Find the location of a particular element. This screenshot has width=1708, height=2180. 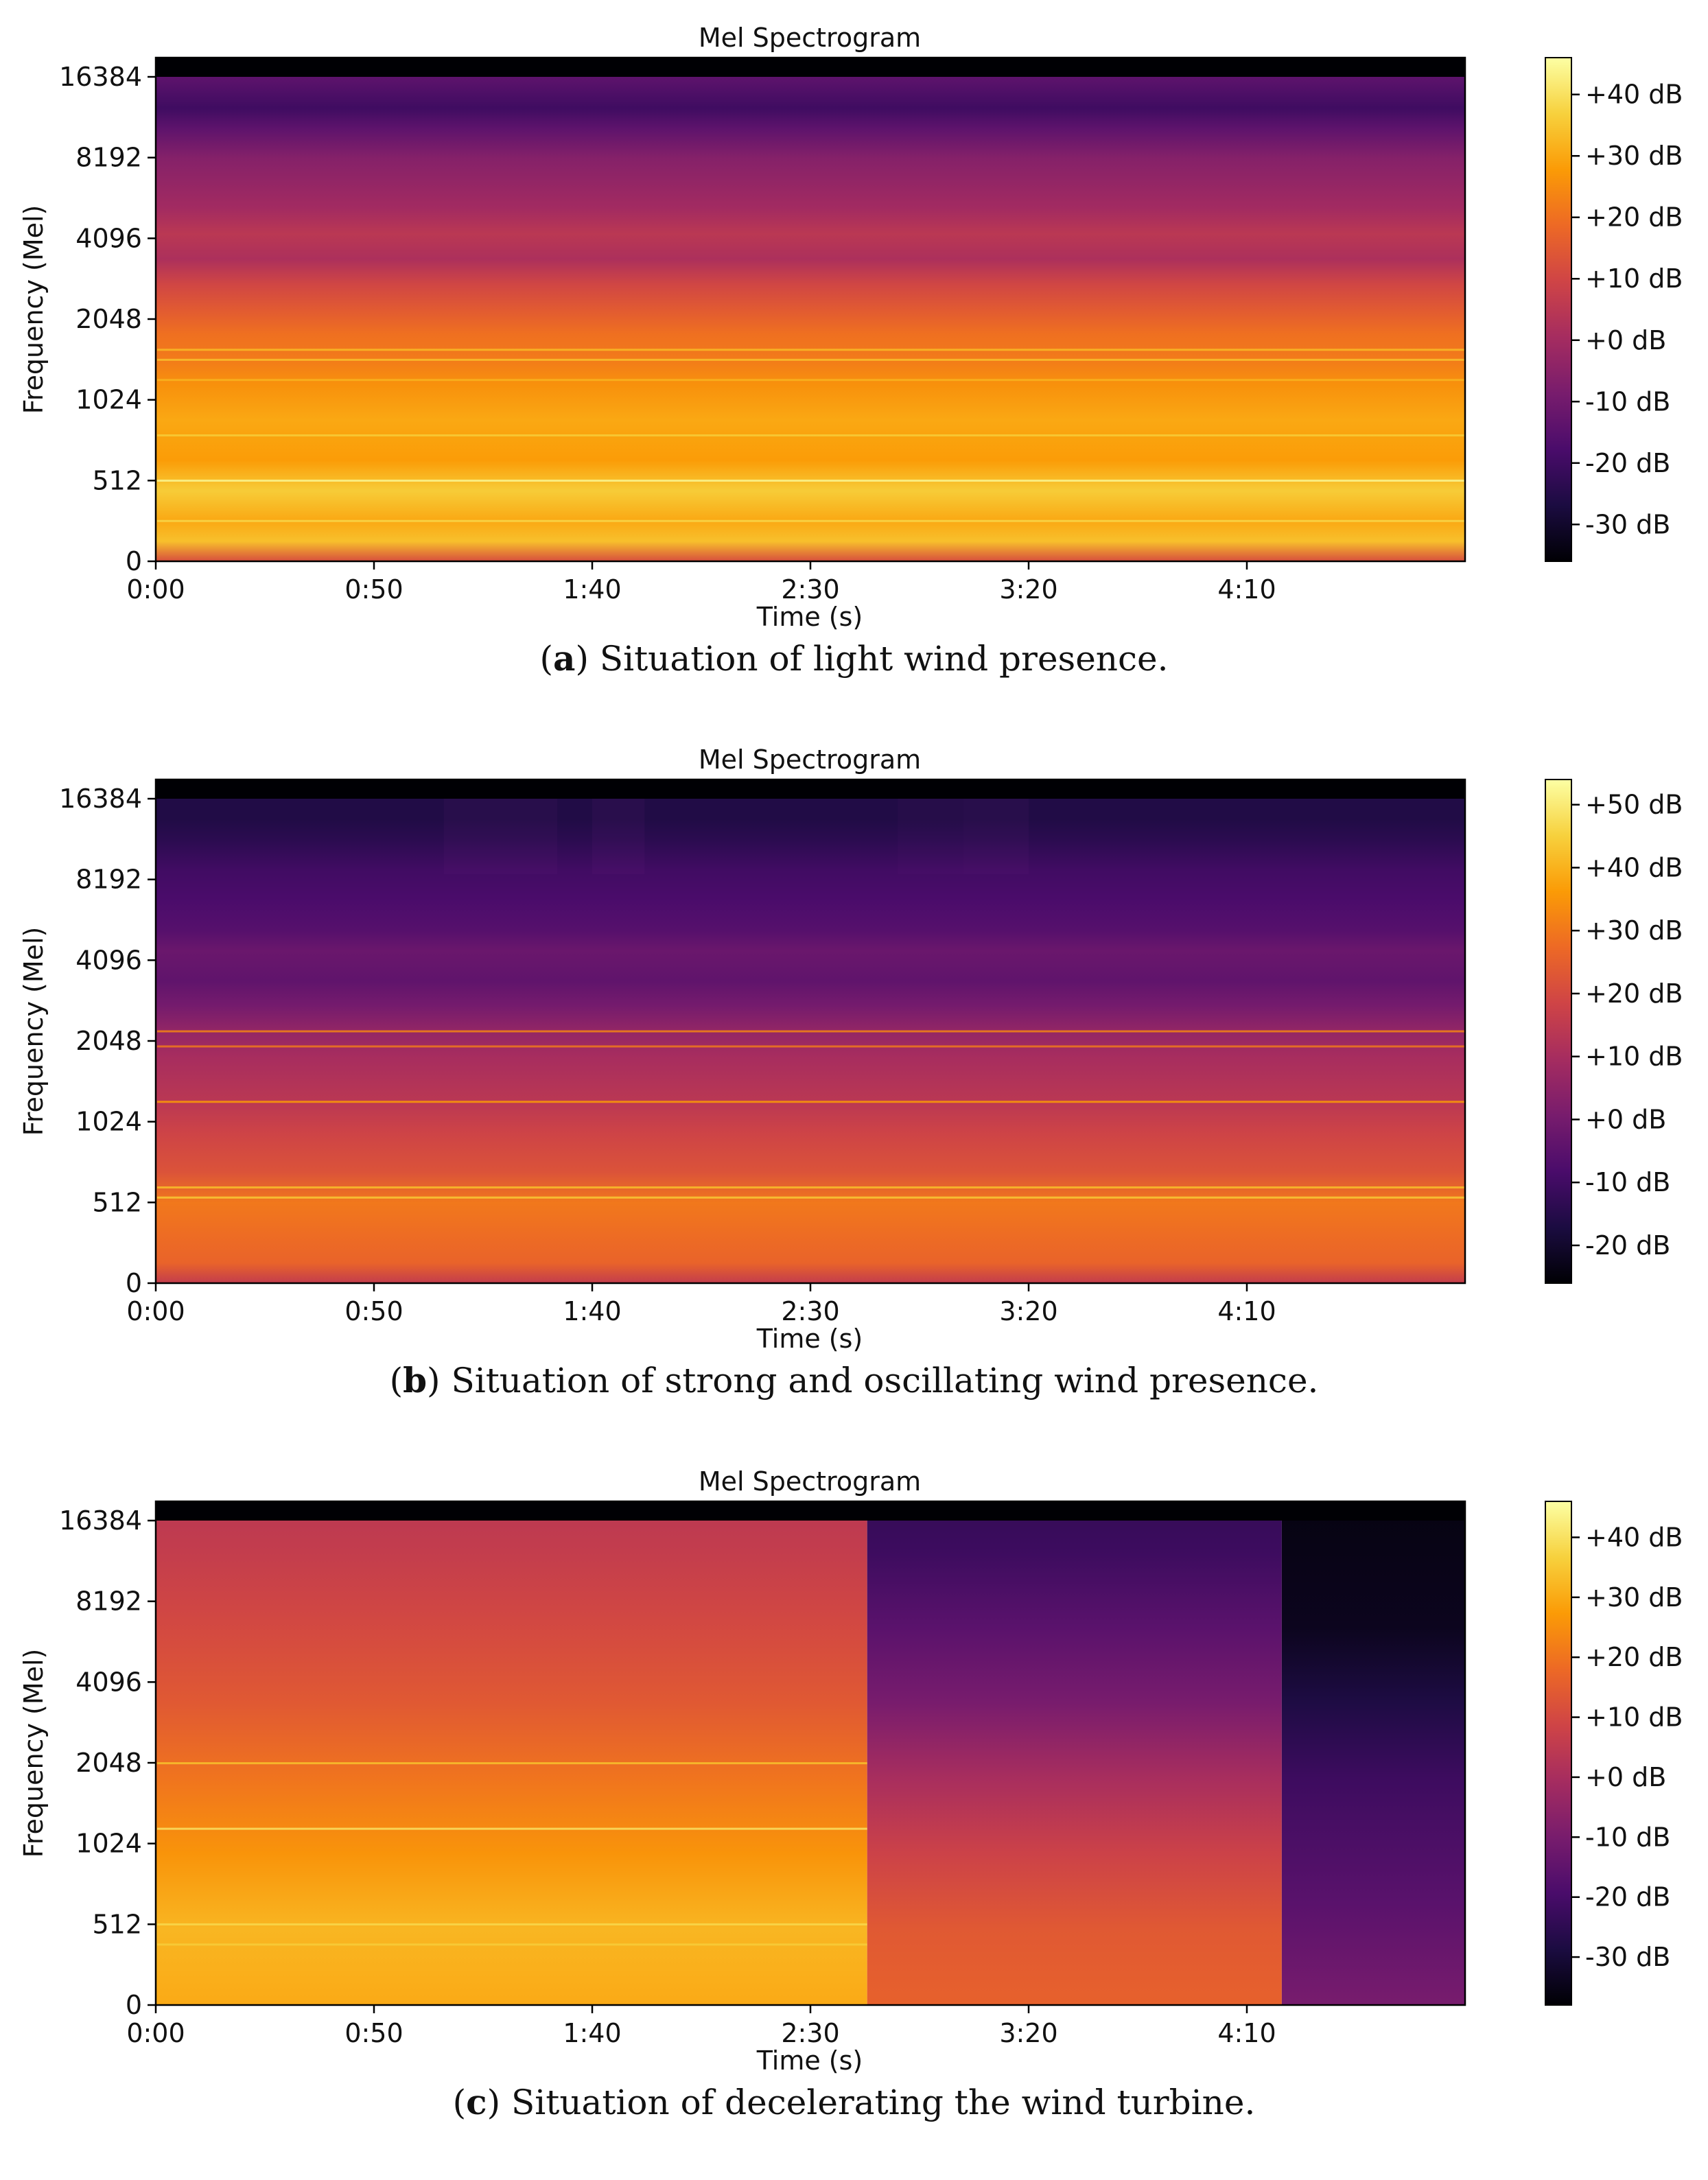

y-tick-label: 512 is located at coordinates (117, 1924).